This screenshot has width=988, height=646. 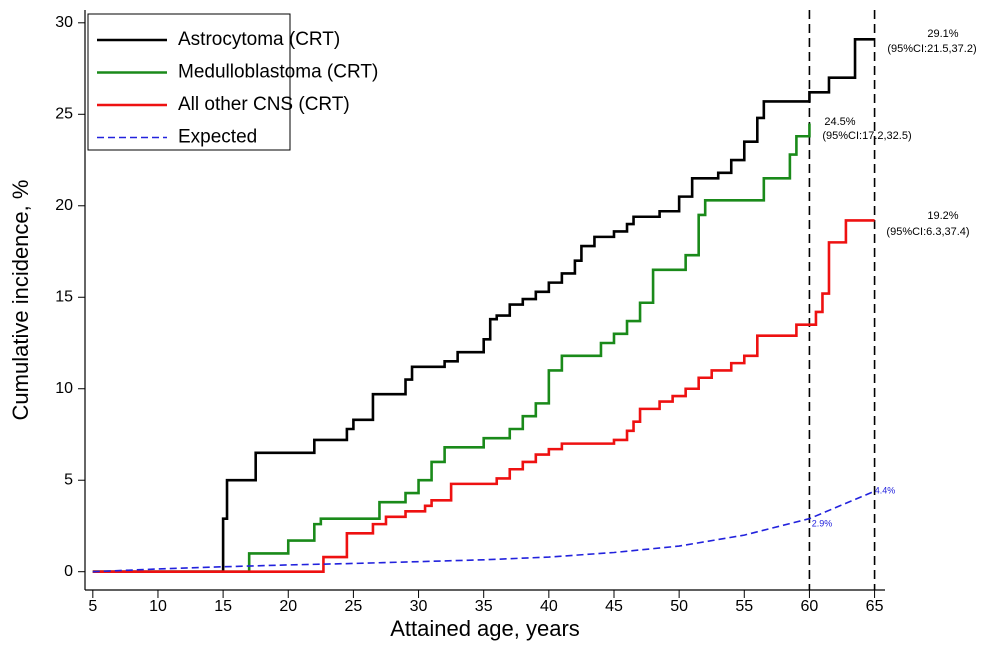 What do you see at coordinates (679, 606) in the screenshot?
I see `x-tick-label: 50` at bounding box center [679, 606].